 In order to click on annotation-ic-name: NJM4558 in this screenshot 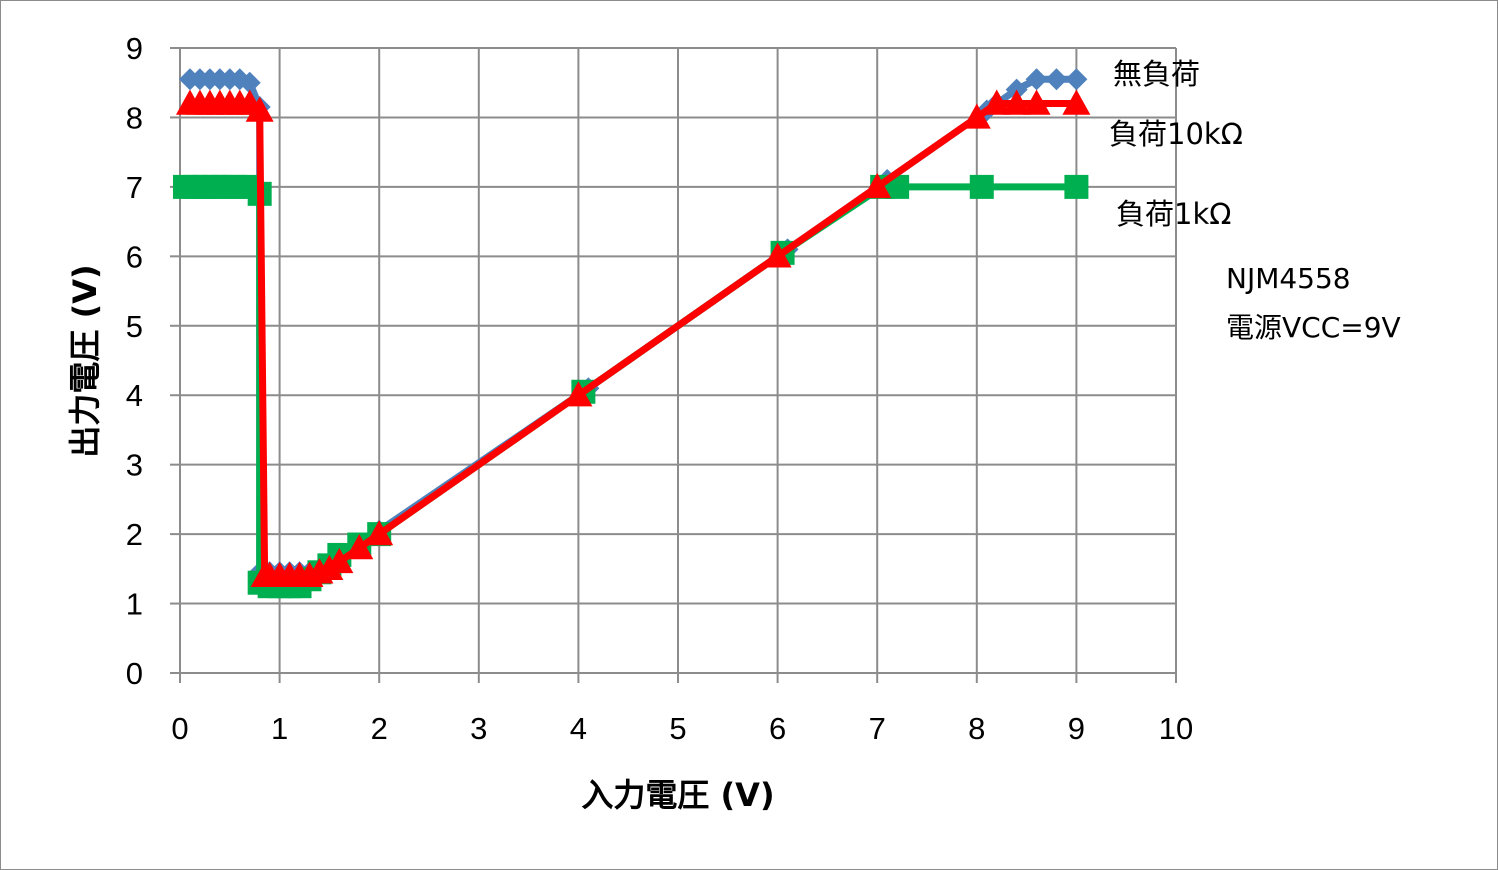, I will do `click(1288, 278)`.